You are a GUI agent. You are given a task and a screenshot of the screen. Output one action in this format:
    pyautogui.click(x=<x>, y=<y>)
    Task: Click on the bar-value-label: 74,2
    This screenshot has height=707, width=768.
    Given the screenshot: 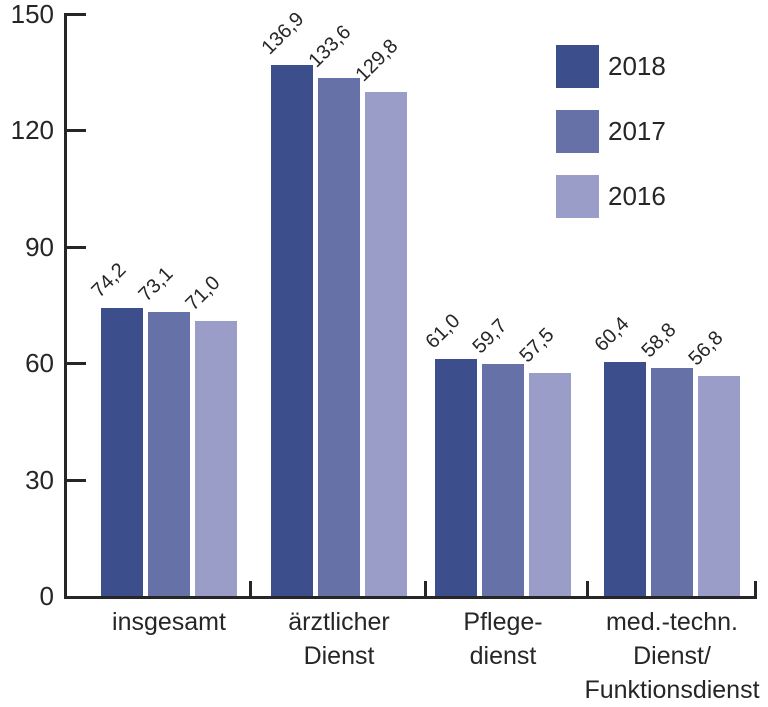 What is the action you would take?
    pyautogui.click(x=109, y=280)
    